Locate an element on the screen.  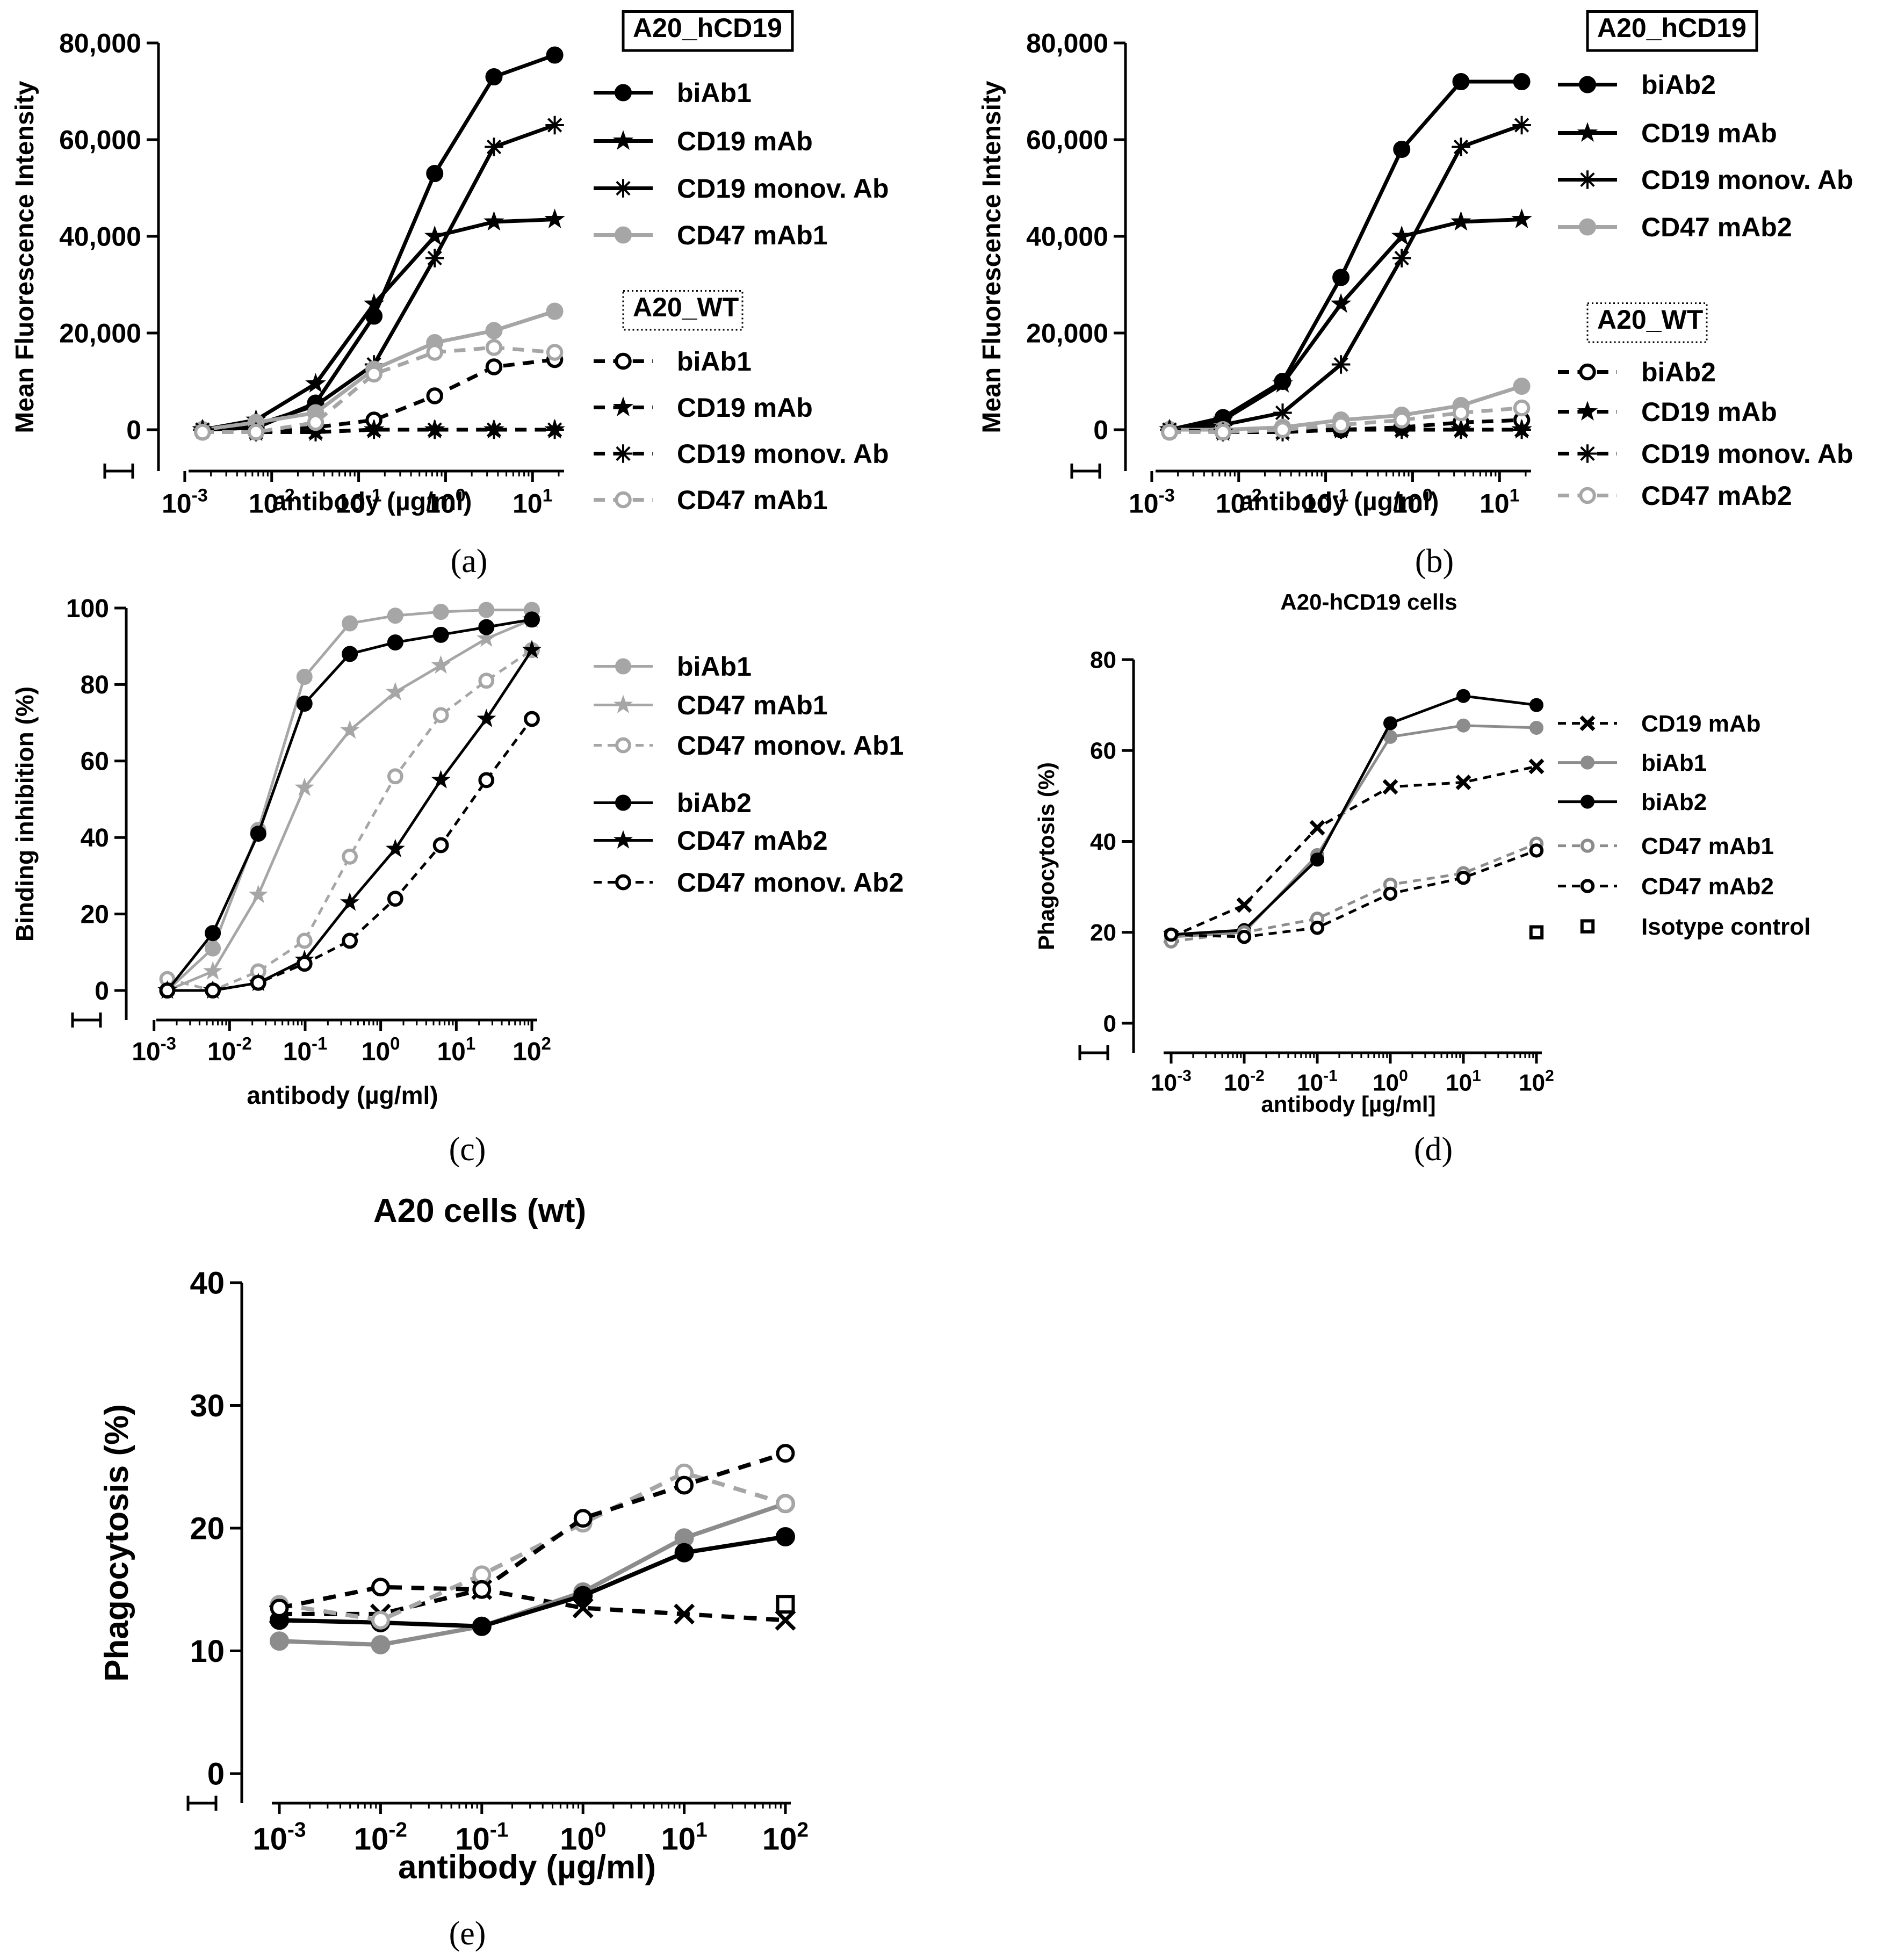
x-axis-label: antibody [µg/ml] is located at coordinates (1348, 1104).